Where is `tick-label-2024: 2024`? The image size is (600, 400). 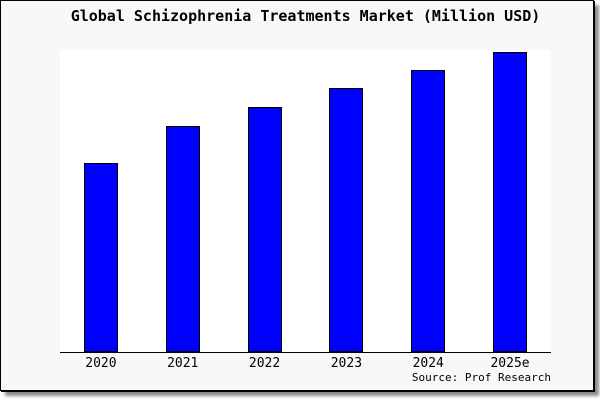 tick-label-2024: 2024 is located at coordinates (428, 363).